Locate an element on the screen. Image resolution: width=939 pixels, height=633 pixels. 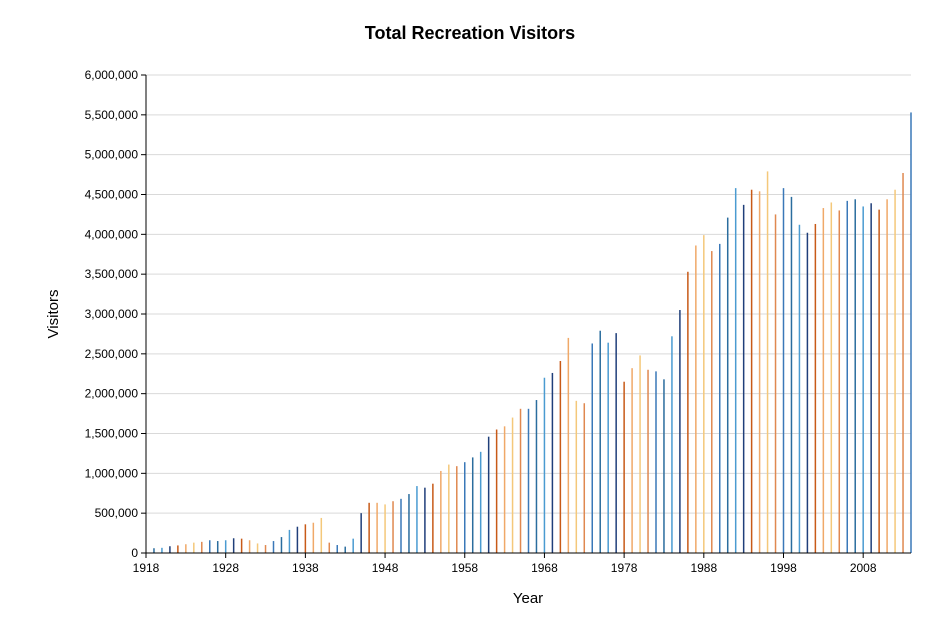
bar-1962 is located at coordinates (496, 491).